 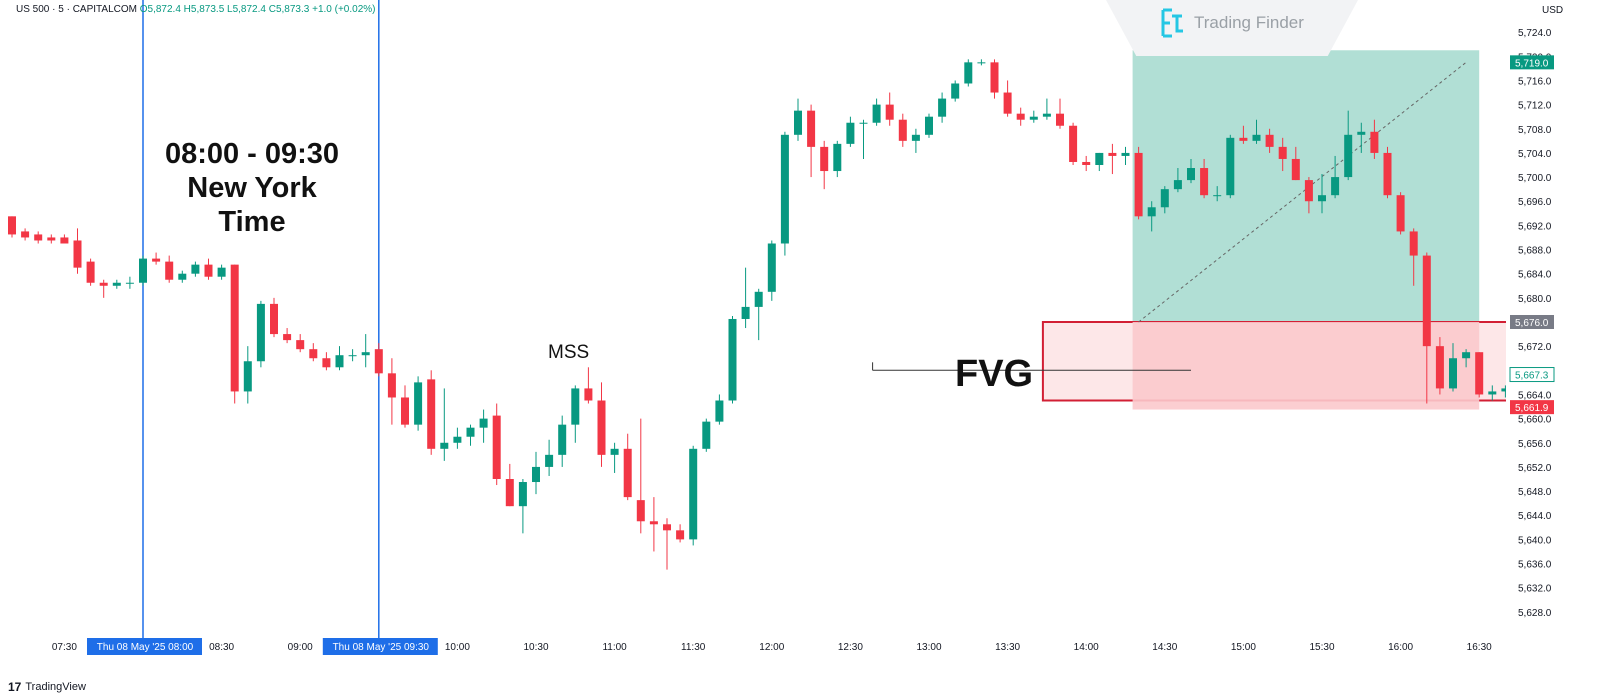 I want to click on price-tick-label: 5,704.0, so click(x=1535, y=154).